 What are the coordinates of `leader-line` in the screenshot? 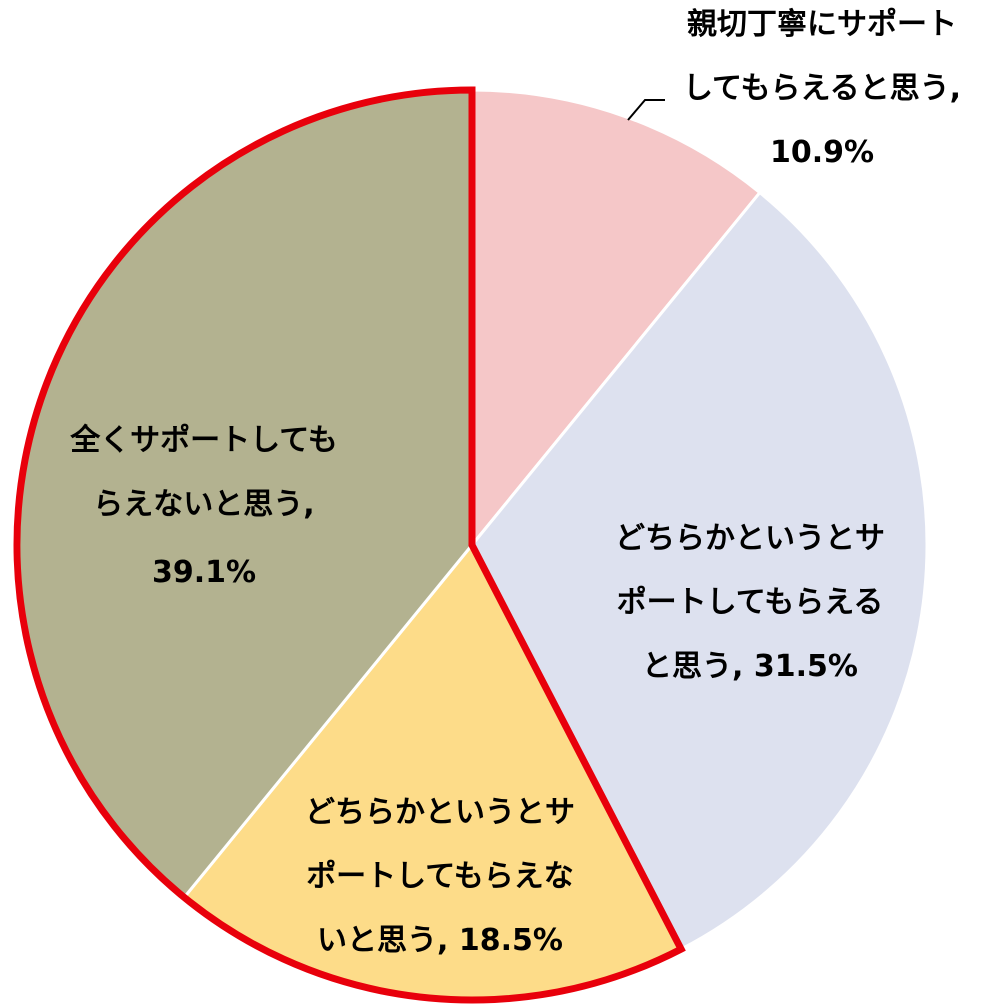 It's located at (646, 110).